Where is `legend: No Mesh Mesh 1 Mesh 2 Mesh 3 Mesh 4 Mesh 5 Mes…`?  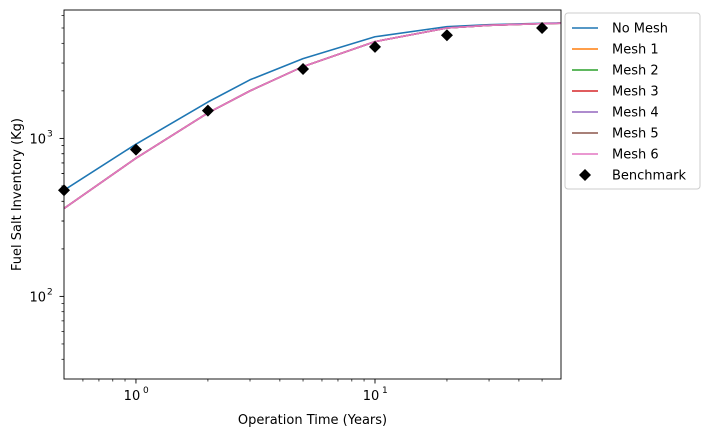 legend: No Mesh Mesh 1 Mesh 2 Mesh 3 Mesh 4 Mesh 5 Mes… is located at coordinates (632, 101).